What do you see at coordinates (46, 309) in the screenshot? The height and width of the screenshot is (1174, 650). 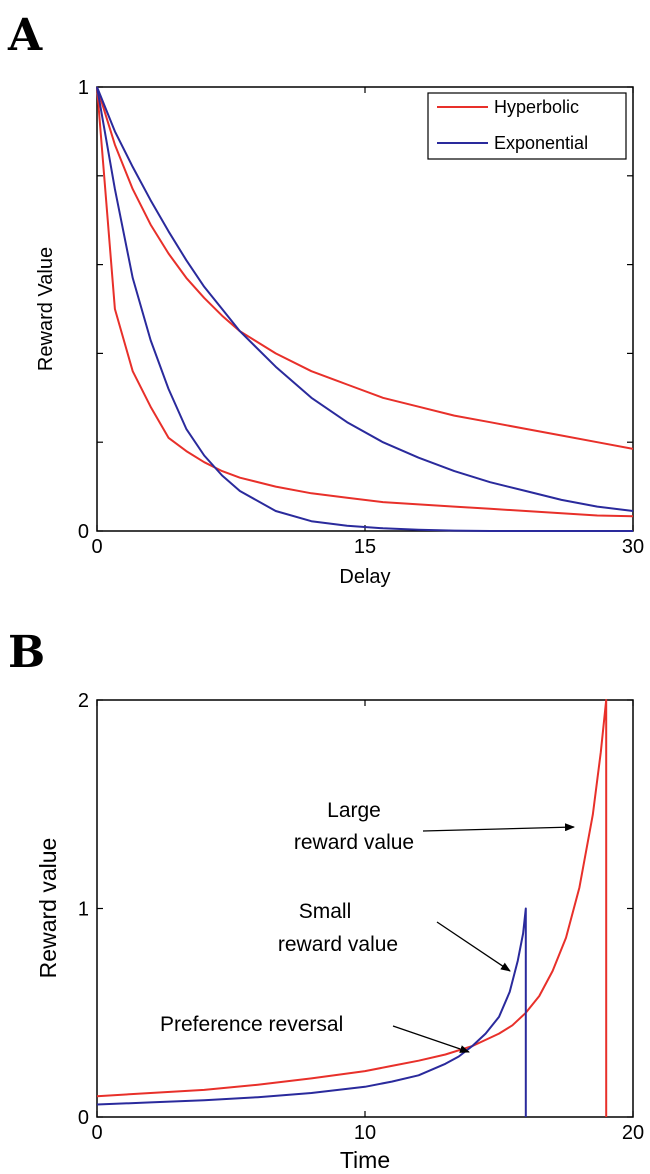 I see `y-axis-label-a: Reward Value` at bounding box center [46, 309].